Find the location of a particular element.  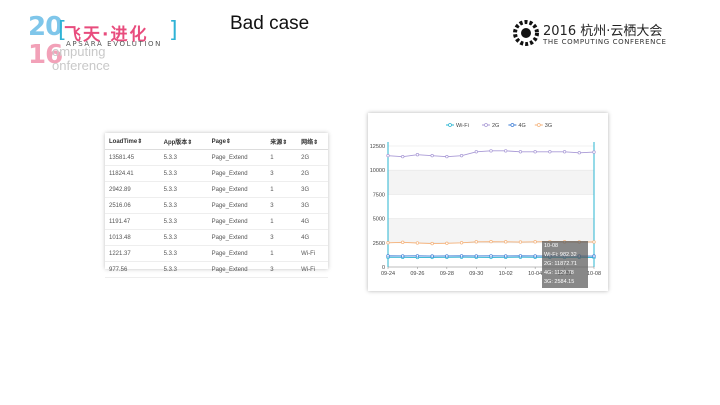

table-cell: 977.56 is located at coordinates (132, 269).